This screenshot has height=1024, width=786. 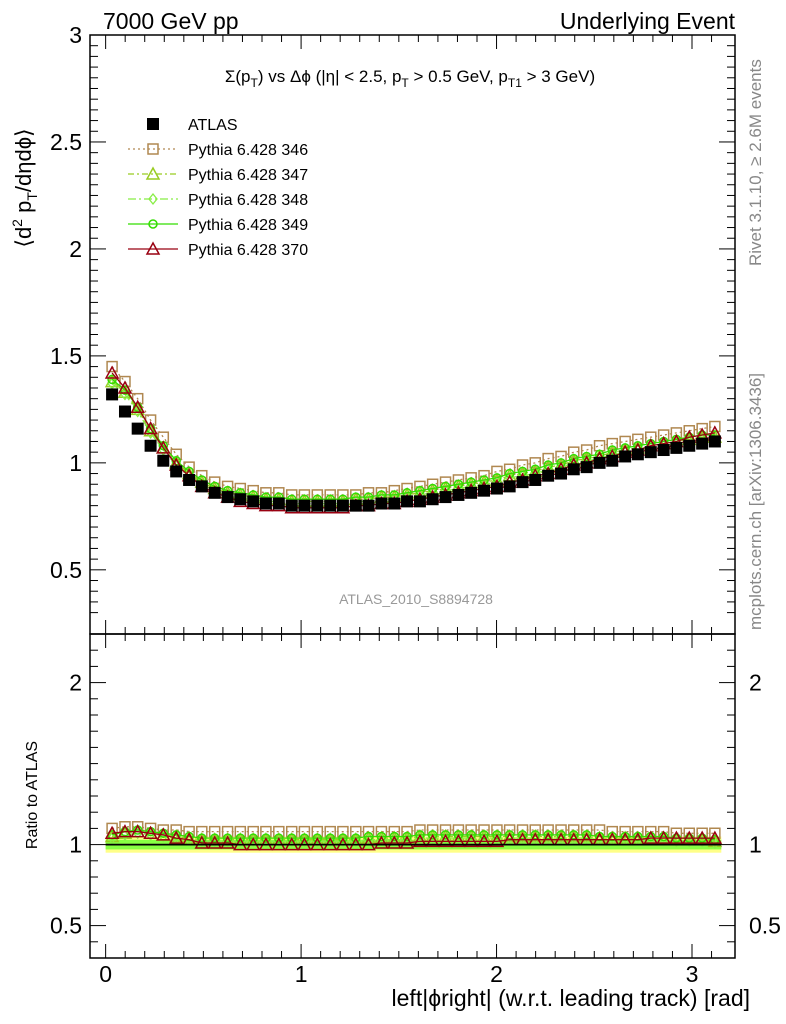 What do you see at coordinates (301, 974) in the screenshot?
I see `x-tick-label: 1` at bounding box center [301, 974].